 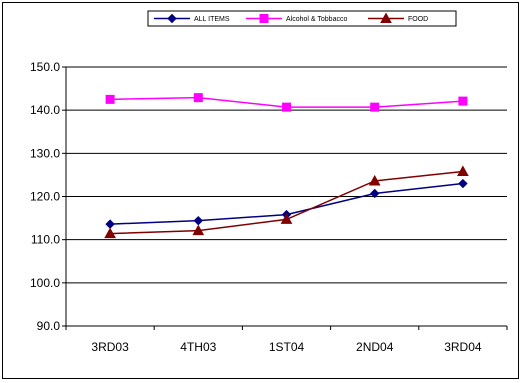 I want to click on legend-label: FOOD, so click(x=418, y=19).